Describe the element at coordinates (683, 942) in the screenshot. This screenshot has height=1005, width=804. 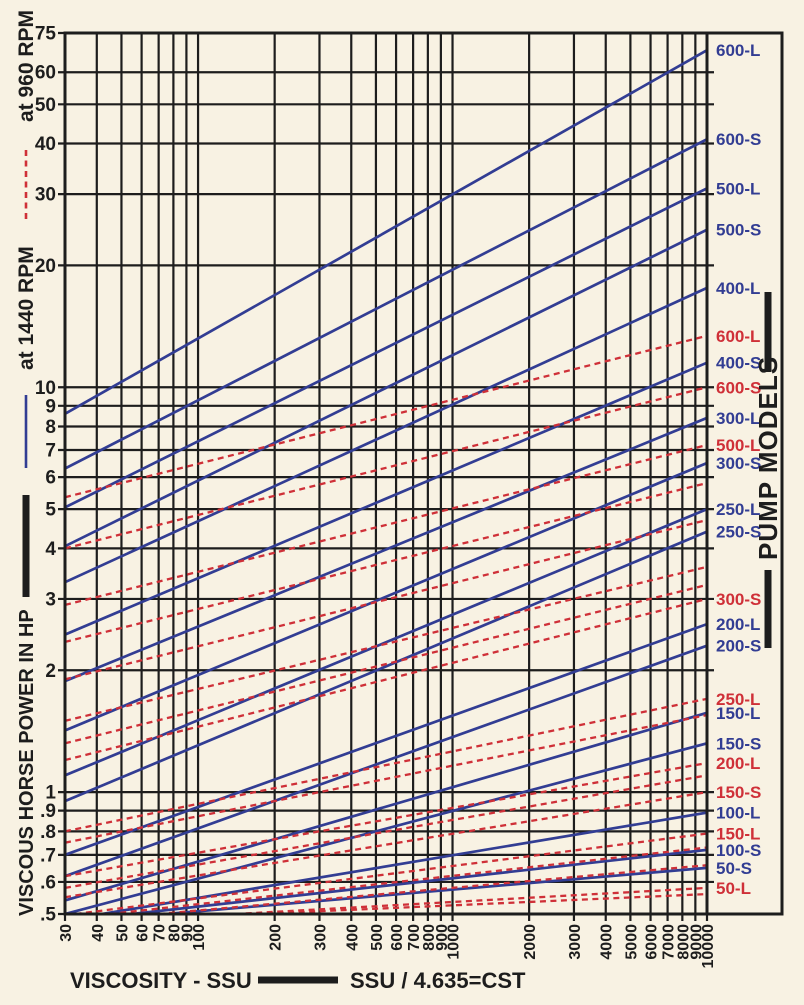
I see `x-tick-label: 8000` at that location.